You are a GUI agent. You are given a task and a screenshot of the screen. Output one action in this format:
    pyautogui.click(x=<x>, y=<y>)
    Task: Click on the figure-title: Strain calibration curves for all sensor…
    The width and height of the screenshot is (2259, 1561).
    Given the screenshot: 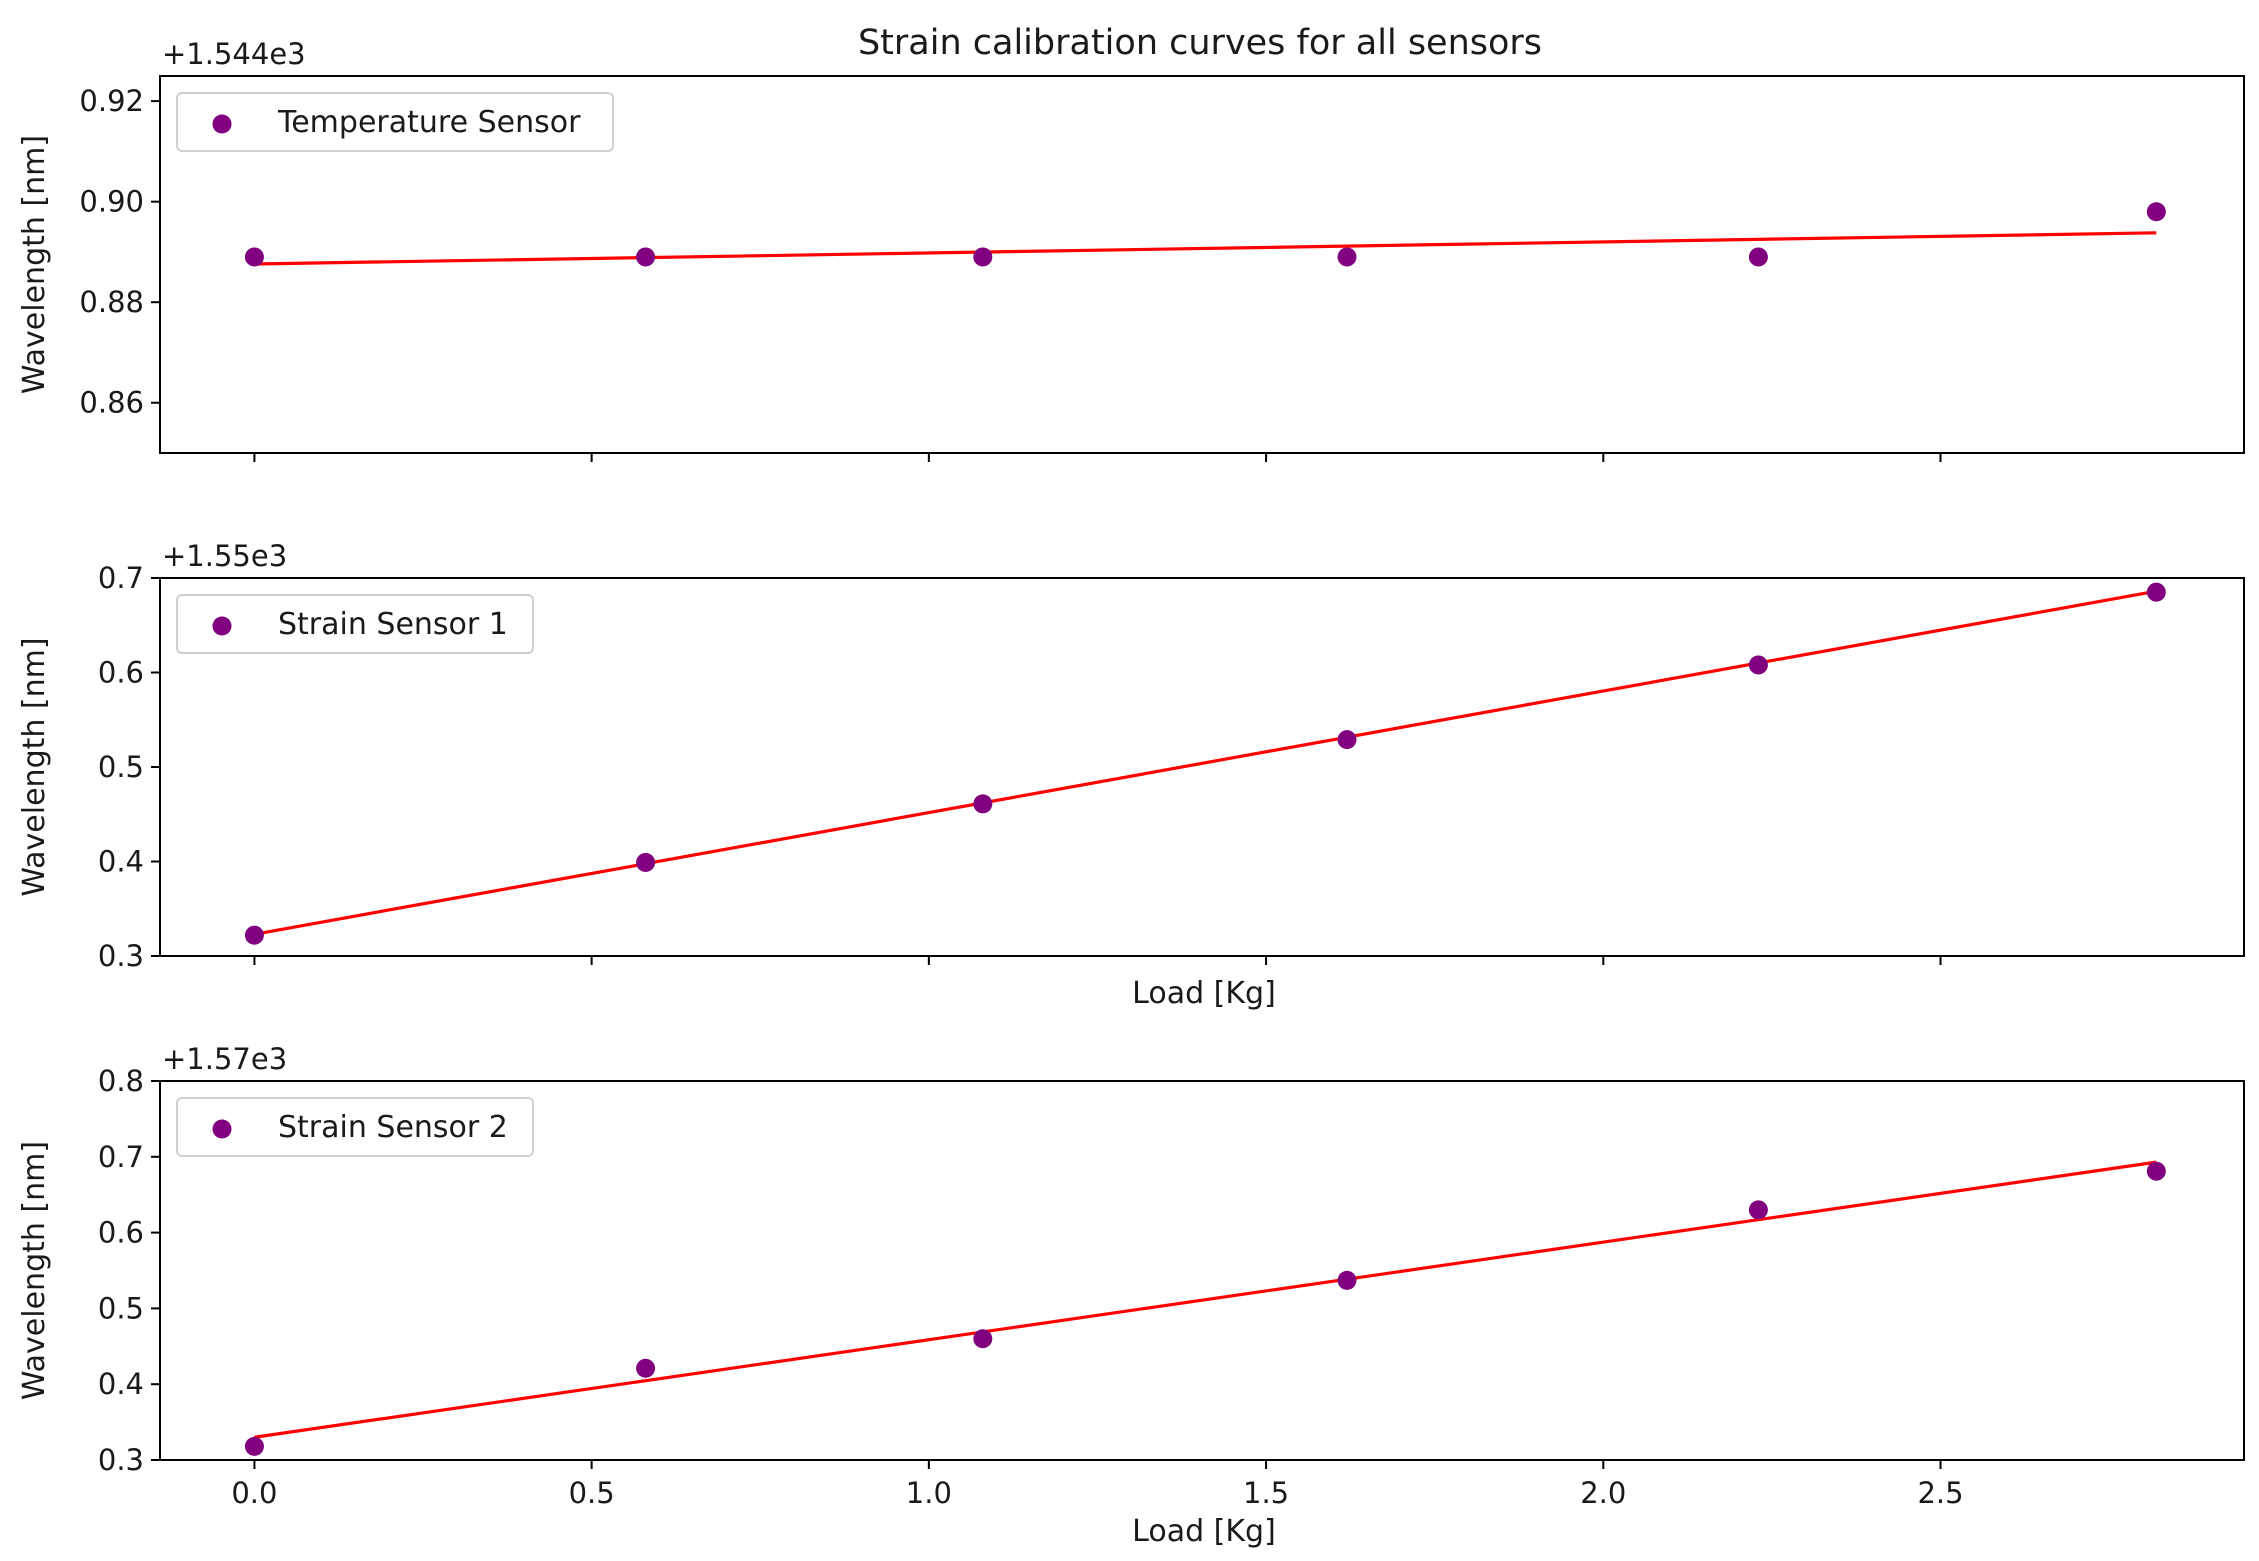 What is the action you would take?
    pyautogui.click(x=1200, y=43)
    